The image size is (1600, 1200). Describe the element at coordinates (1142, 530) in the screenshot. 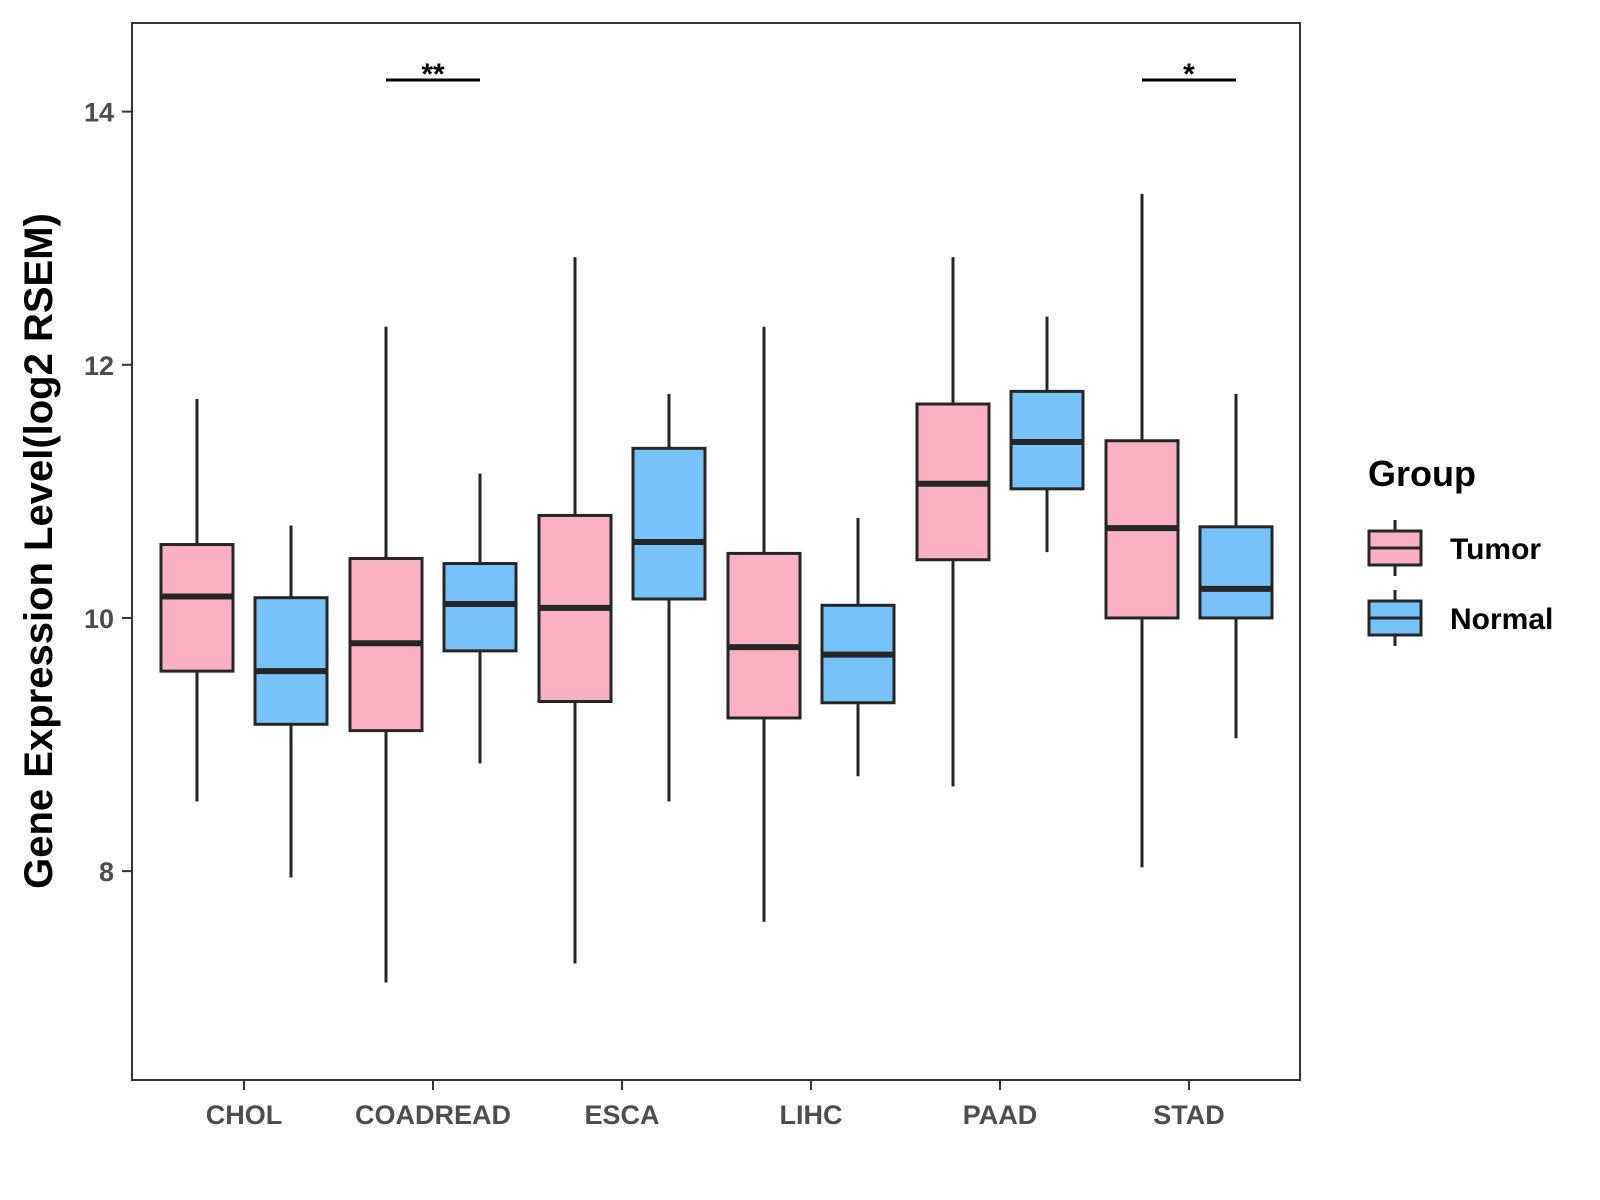

I see `box-tumor-stad` at that location.